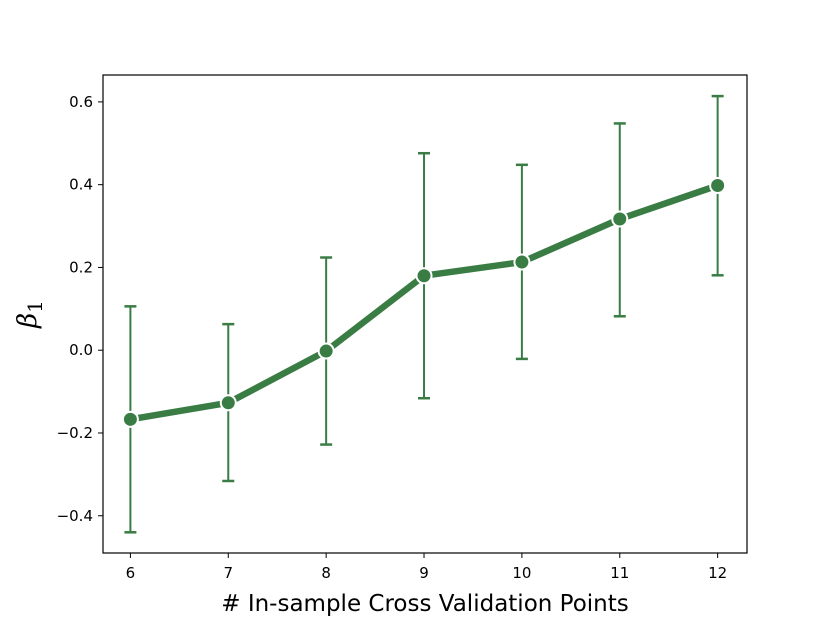 This screenshot has height=623, width=830. Describe the element at coordinates (75, 516) in the screenshot. I see `y-tick-label: −0.4` at that location.